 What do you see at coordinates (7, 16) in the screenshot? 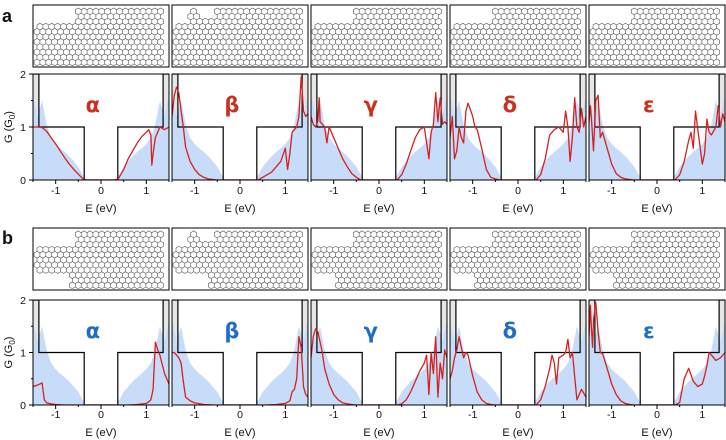
I see `panel-label-a: a` at bounding box center [7, 16].